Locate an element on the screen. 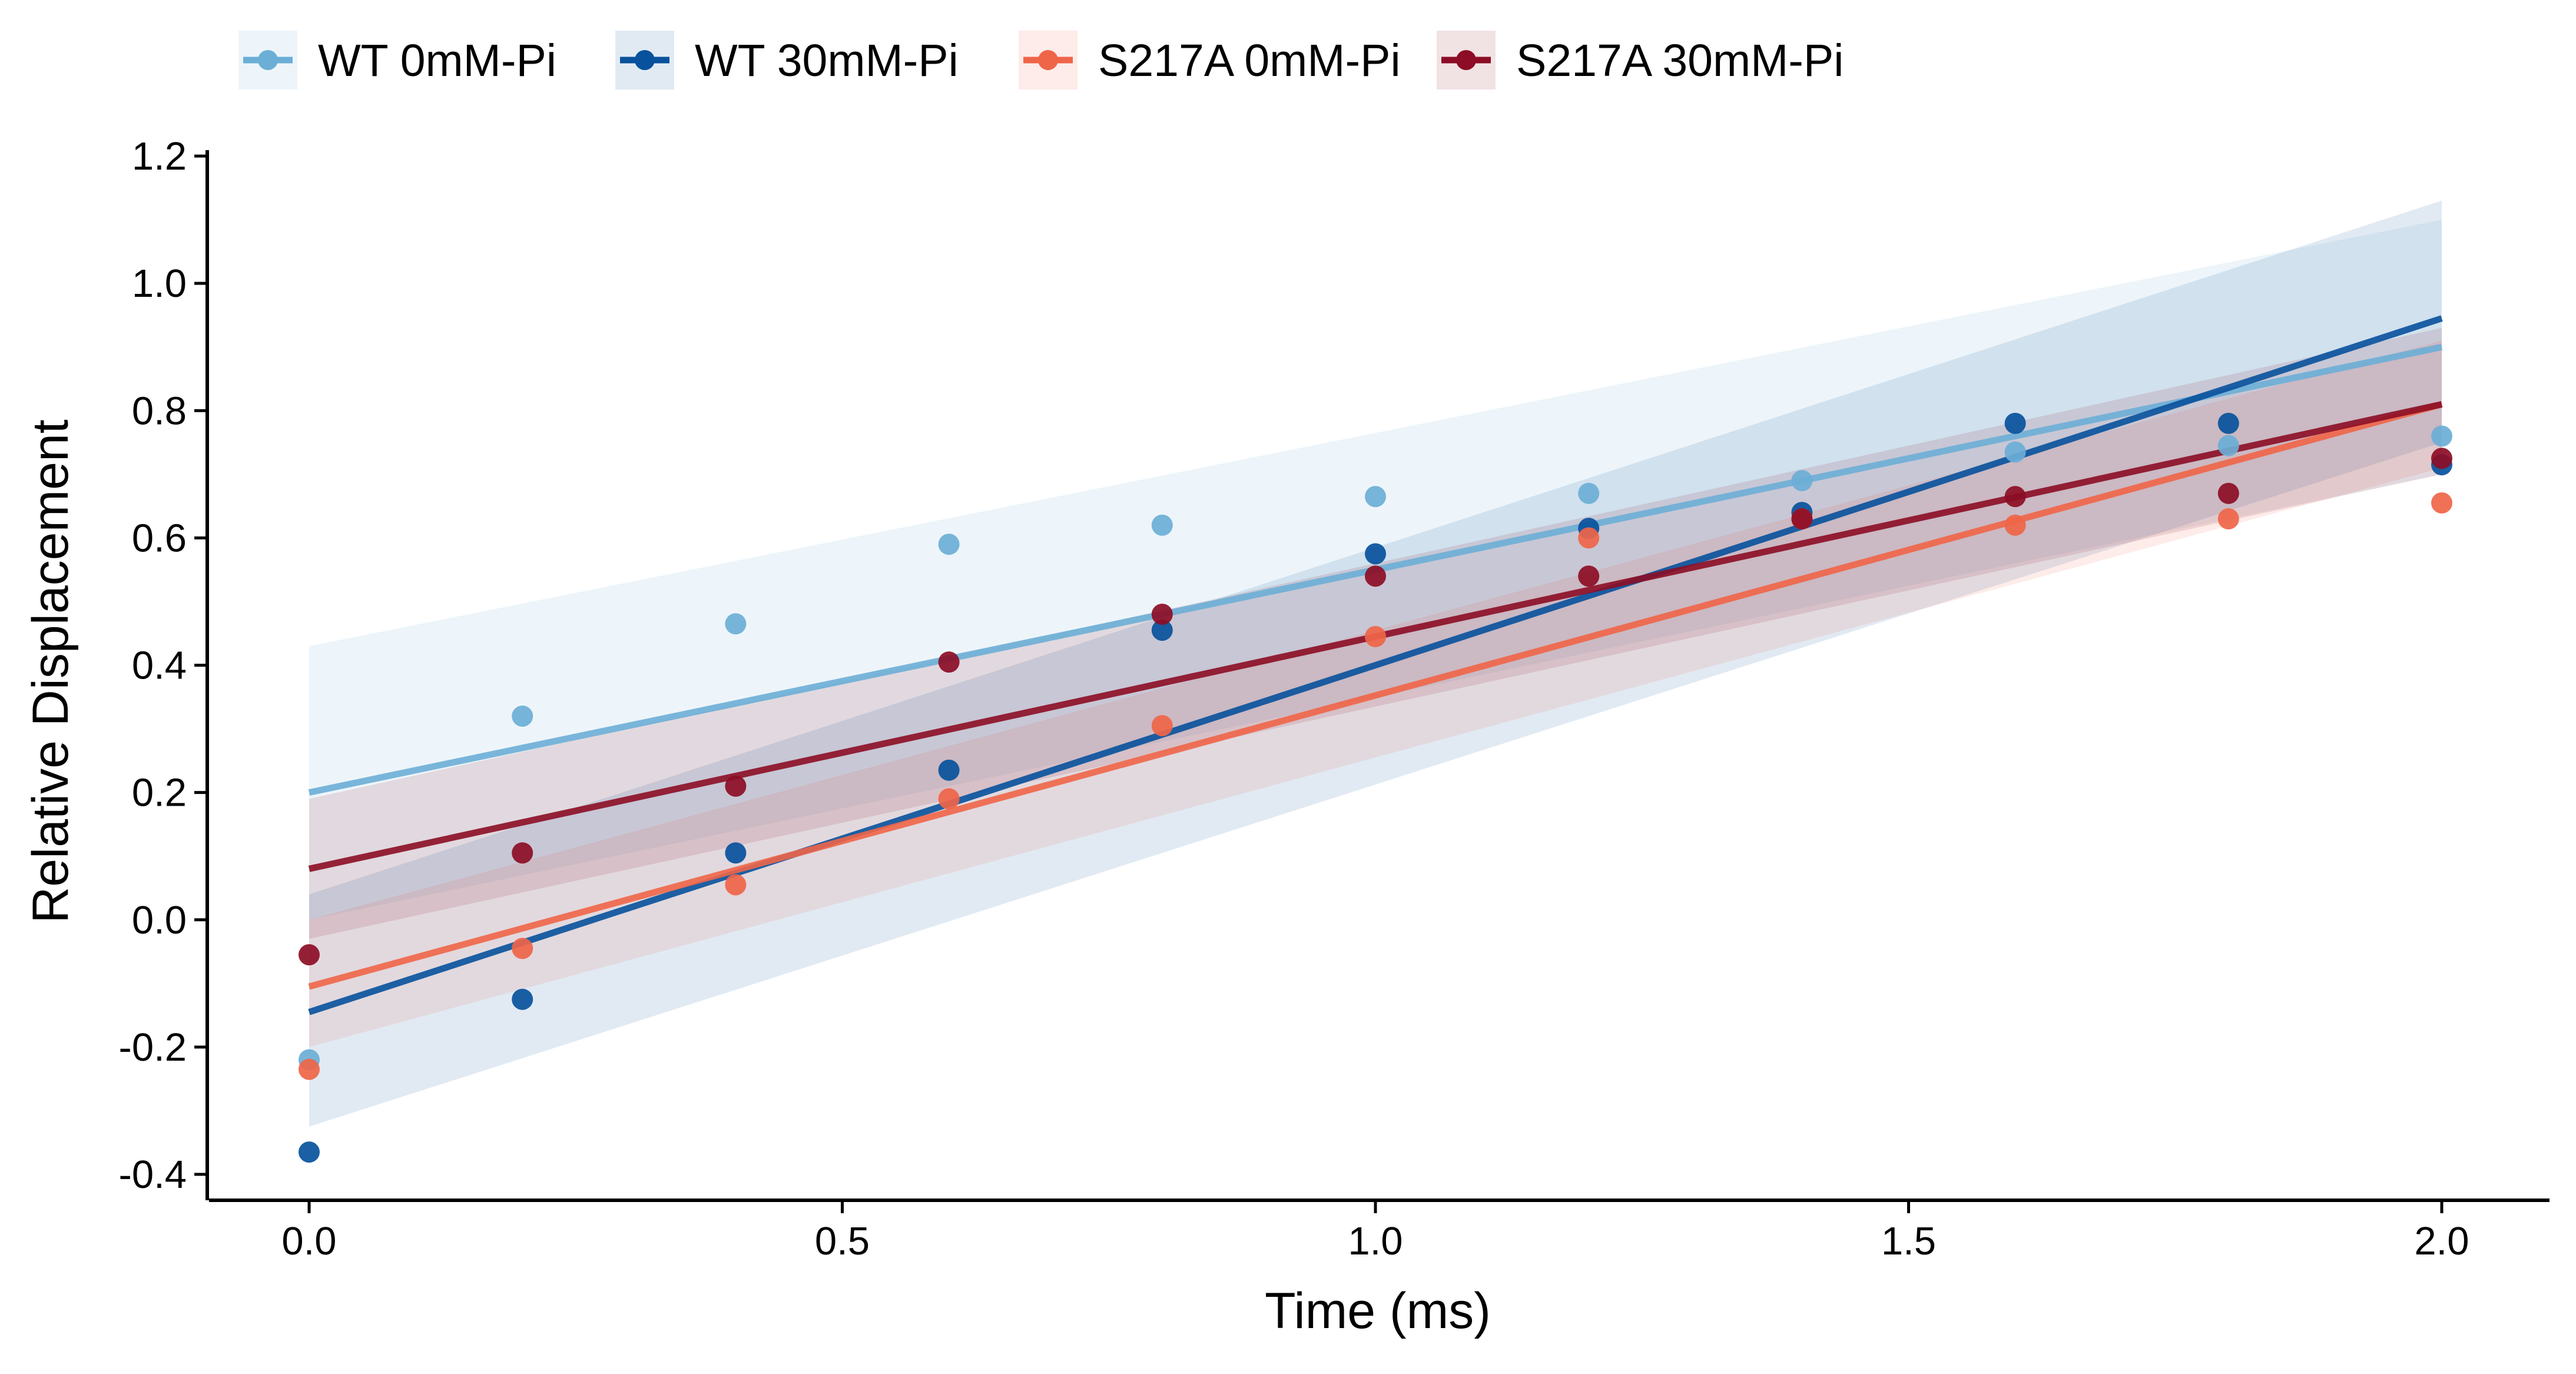  legend-item: WT 0mM-Pi is located at coordinates (397, 60).